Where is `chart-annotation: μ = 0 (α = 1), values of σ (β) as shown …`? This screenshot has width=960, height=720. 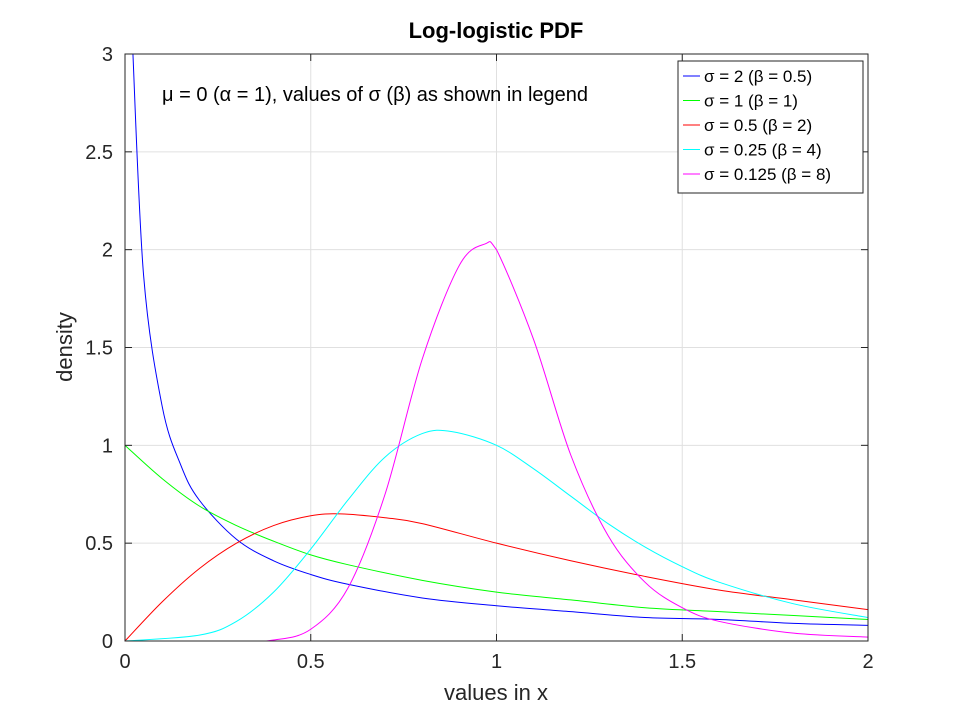
chart-annotation: μ = 0 (α = 1), values of σ (β) as shown … is located at coordinates (375, 95).